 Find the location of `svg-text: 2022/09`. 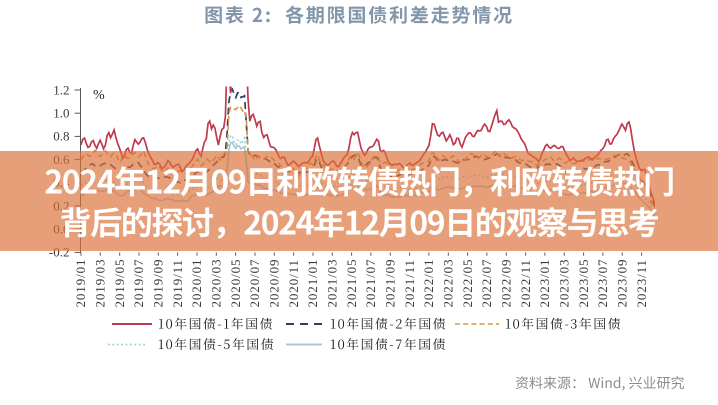

svg-text: 2022/09 is located at coordinates (506, 283).